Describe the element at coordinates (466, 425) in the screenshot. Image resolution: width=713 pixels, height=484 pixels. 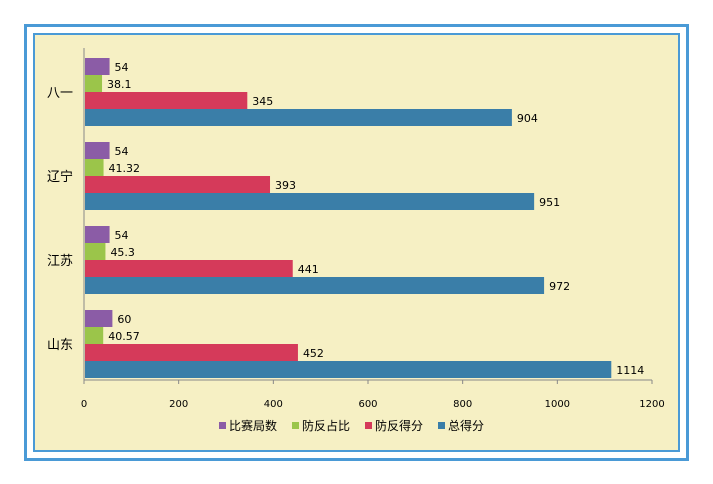
I see `legend-label: 总得分` at that location.